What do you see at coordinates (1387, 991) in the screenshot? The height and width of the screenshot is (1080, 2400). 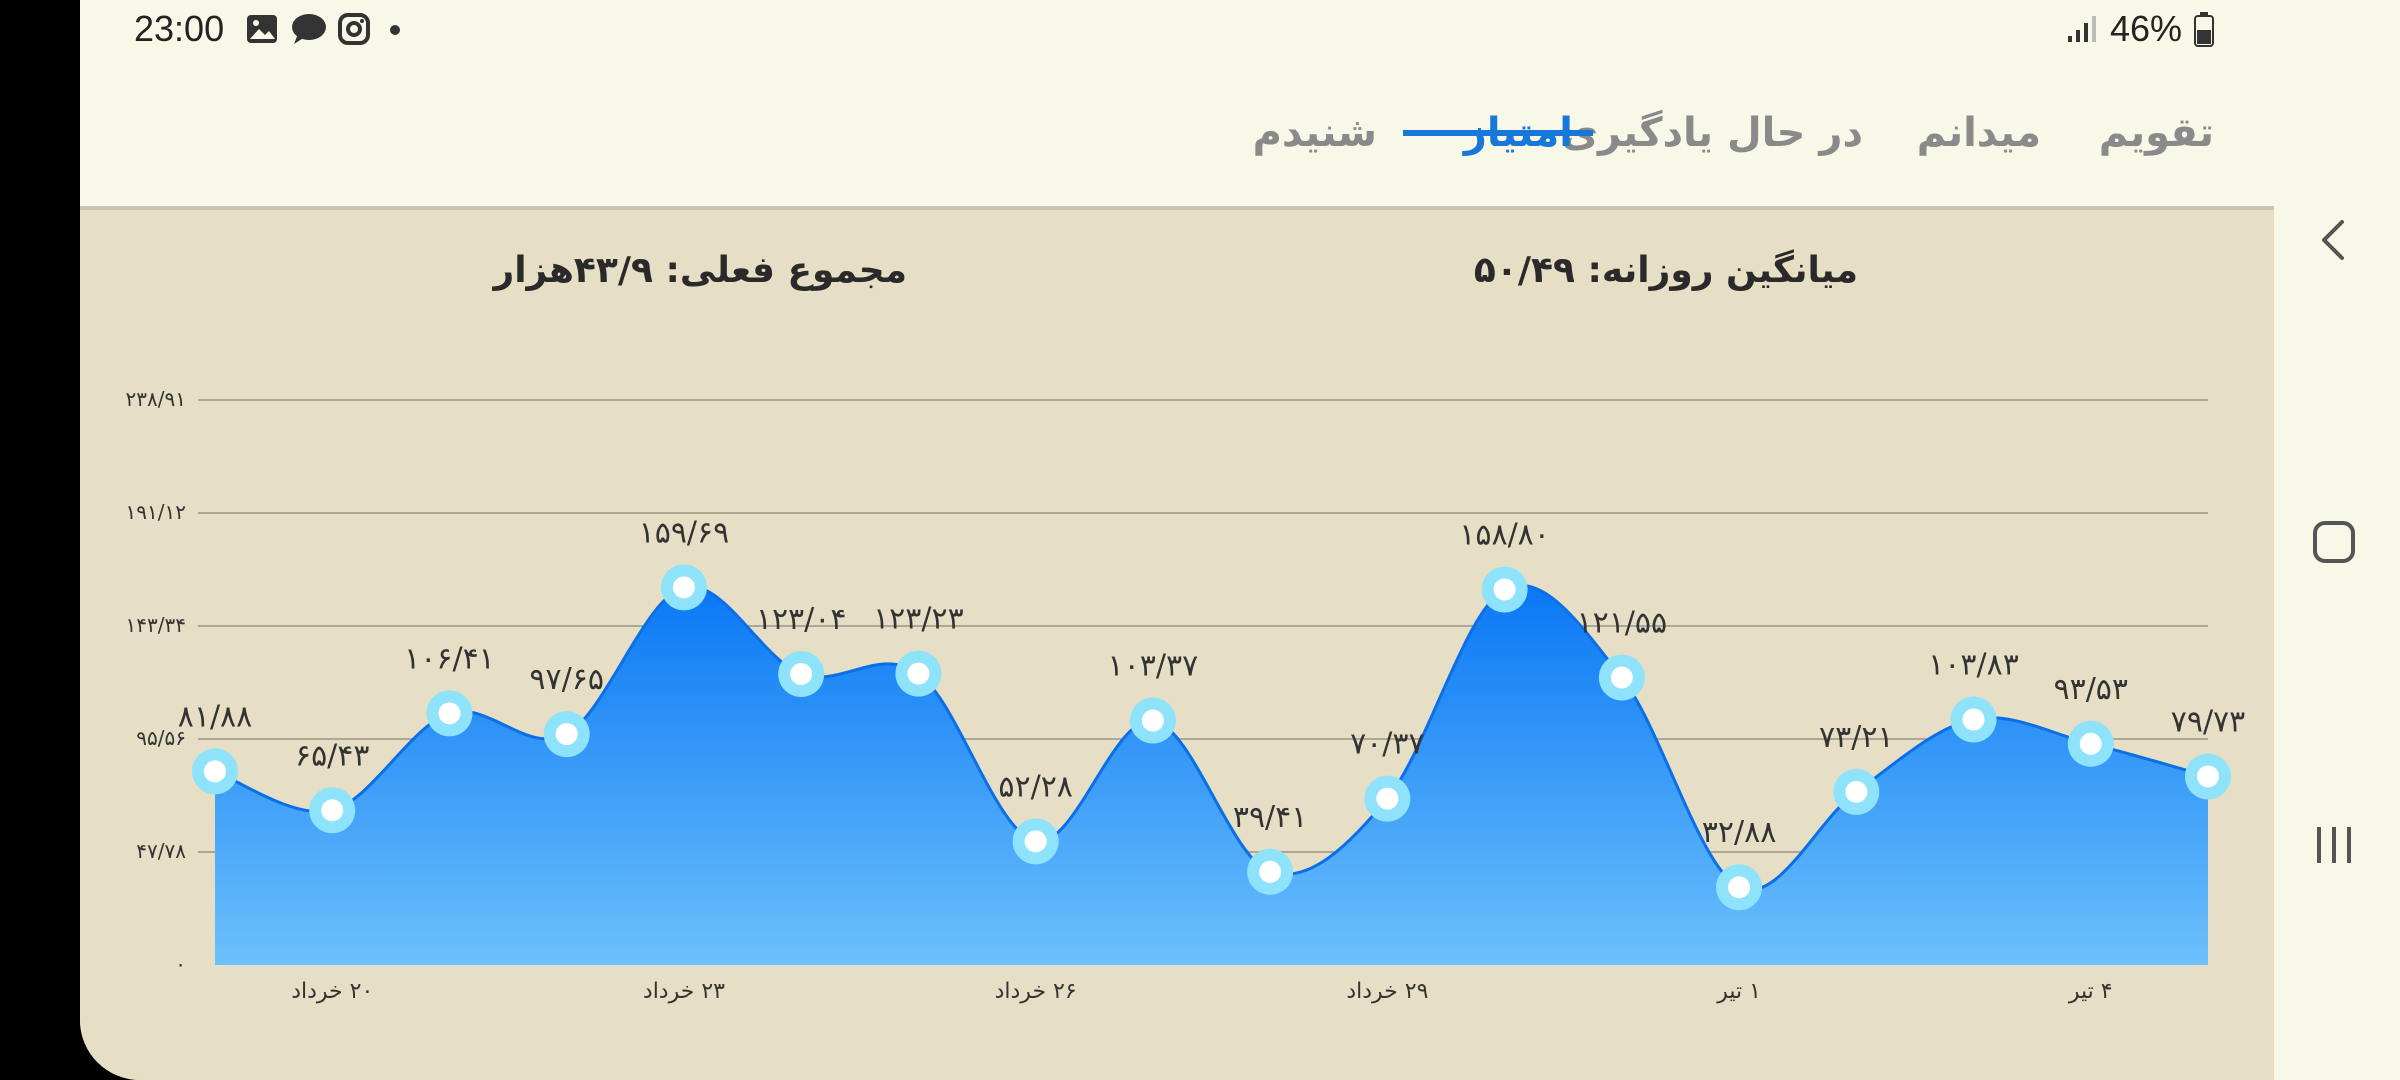 I see `x-tick-label: ۲۹ خرداد` at bounding box center [1387, 991].